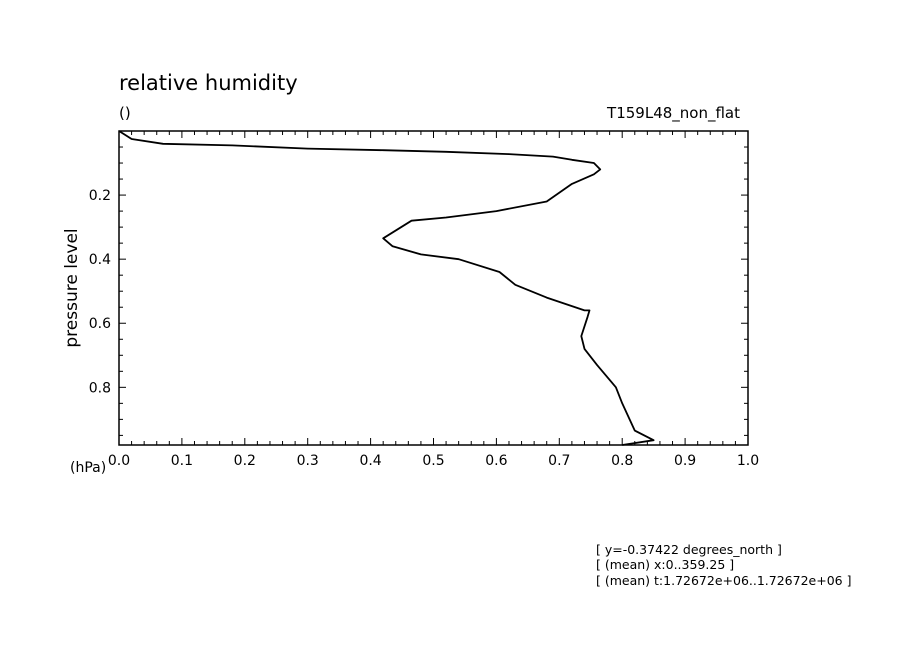  What do you see at coordinates (496, 461) in the screenshot?
I see `x-tick-label: 0.6` at bounding box center [496, 461].